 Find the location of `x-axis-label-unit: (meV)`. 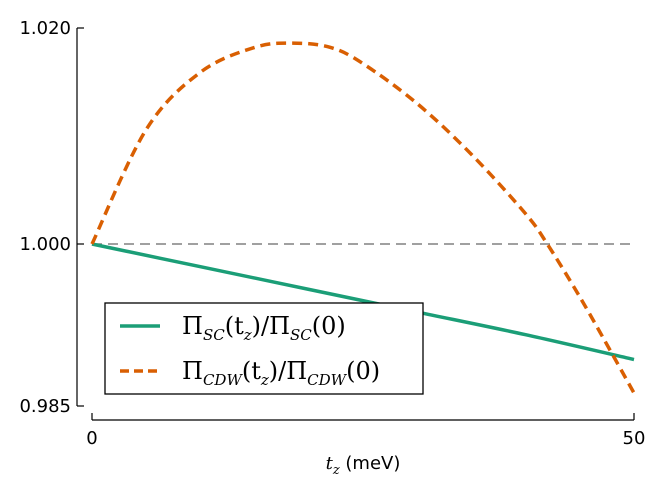

x-axis-label-unit: (meV) is located at coordinates (370, 463).